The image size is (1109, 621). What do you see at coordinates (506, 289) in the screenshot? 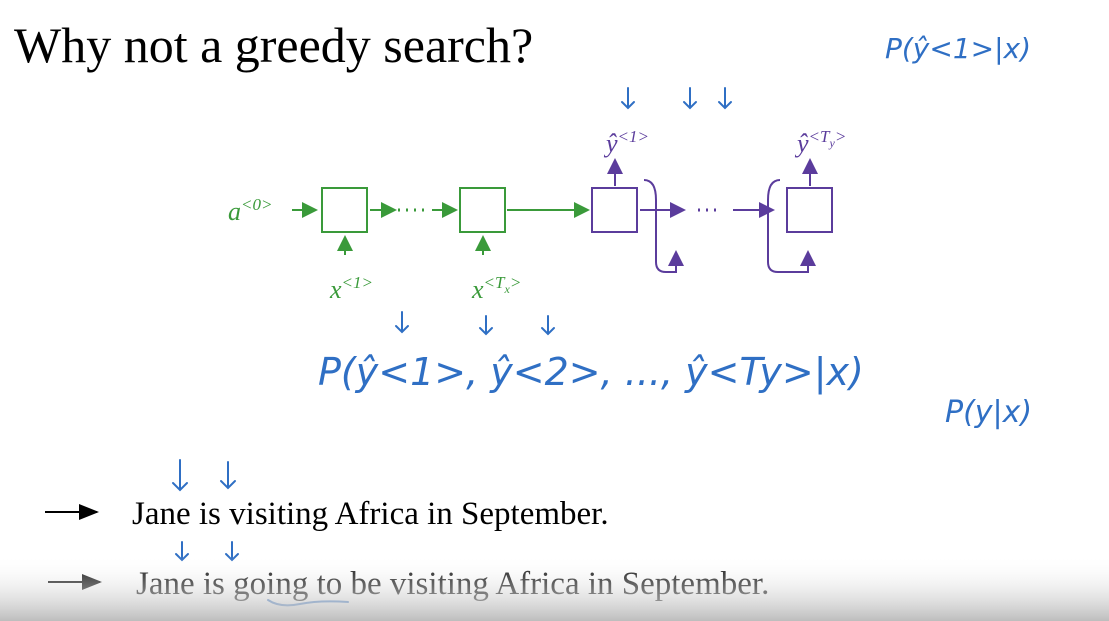
I see `label-sub: x` at bounding box center [506, 289].